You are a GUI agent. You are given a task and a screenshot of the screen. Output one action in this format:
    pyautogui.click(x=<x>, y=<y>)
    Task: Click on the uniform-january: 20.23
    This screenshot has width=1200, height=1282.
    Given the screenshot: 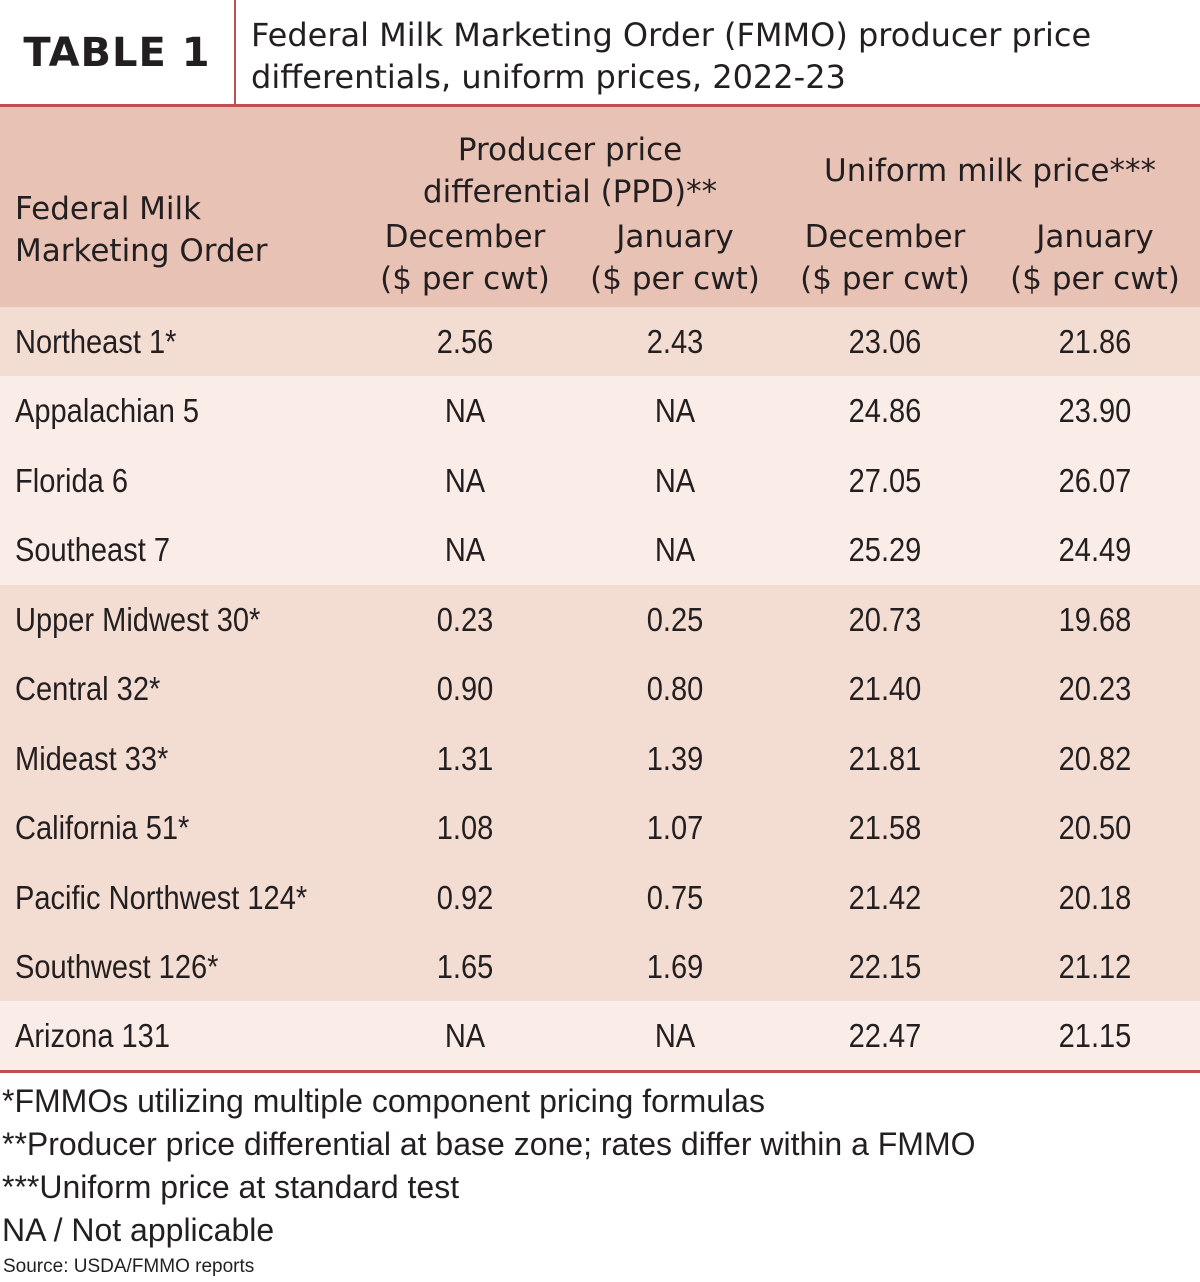 What is the action you would take?
    pyautogui.click(x=1095, y=688)
    